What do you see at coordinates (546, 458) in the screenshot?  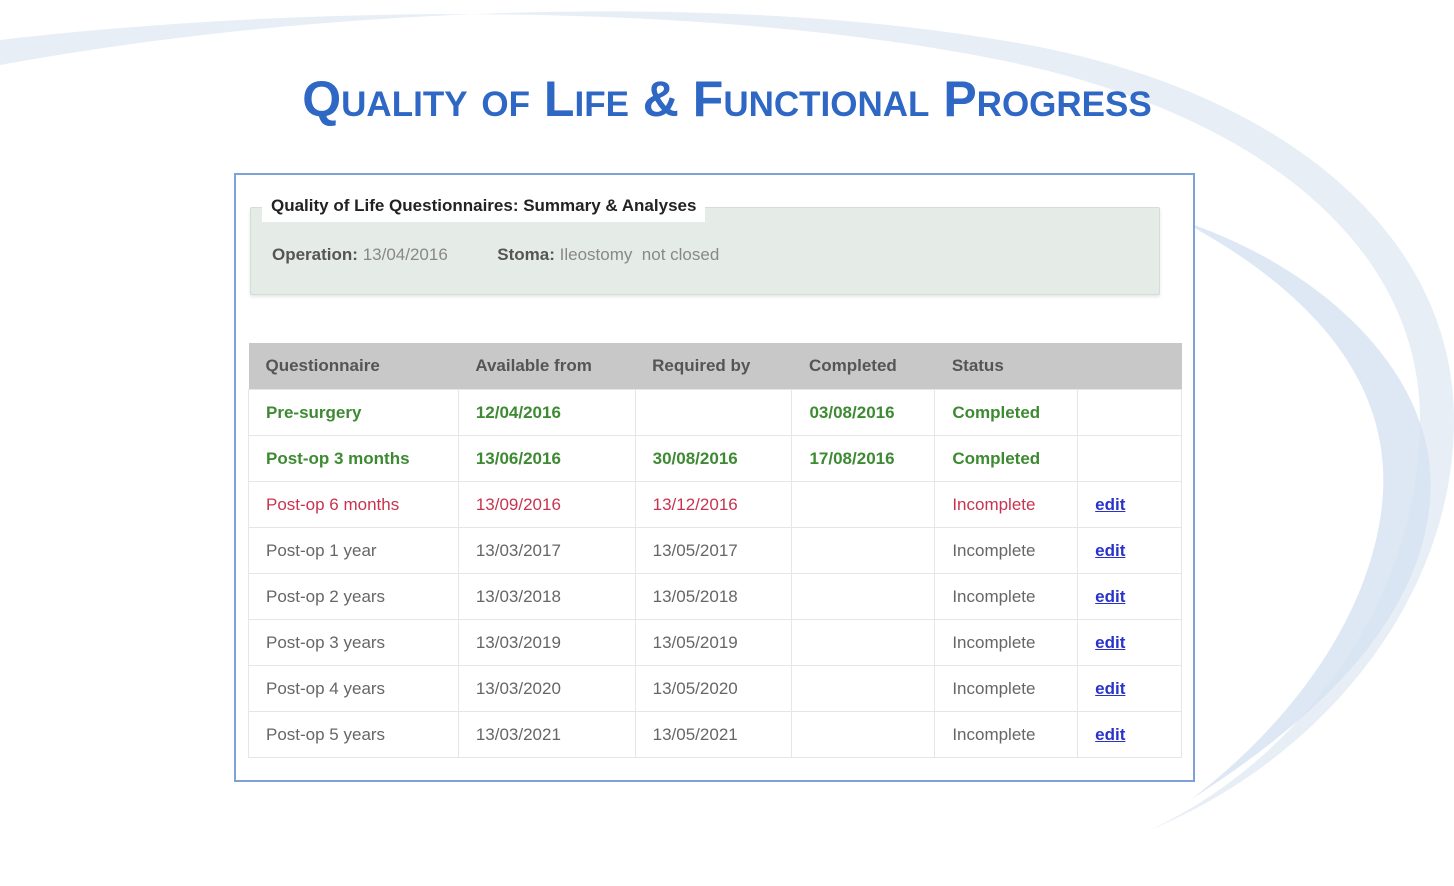 I see `cell-available-from: 13/06/2016` at bounding box center [546, 458].